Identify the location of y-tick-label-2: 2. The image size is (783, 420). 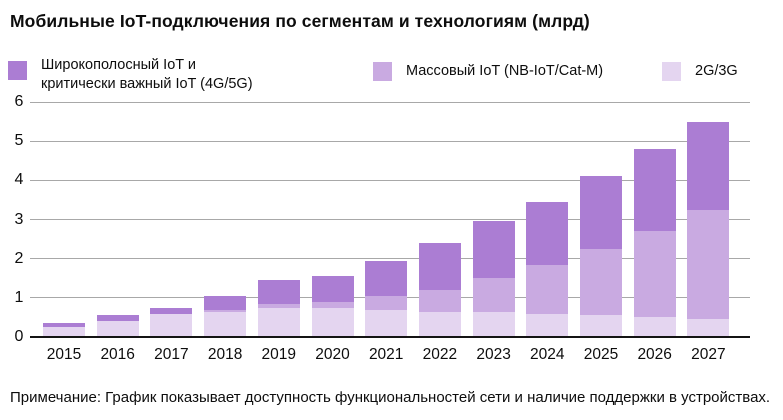
(19, 258).